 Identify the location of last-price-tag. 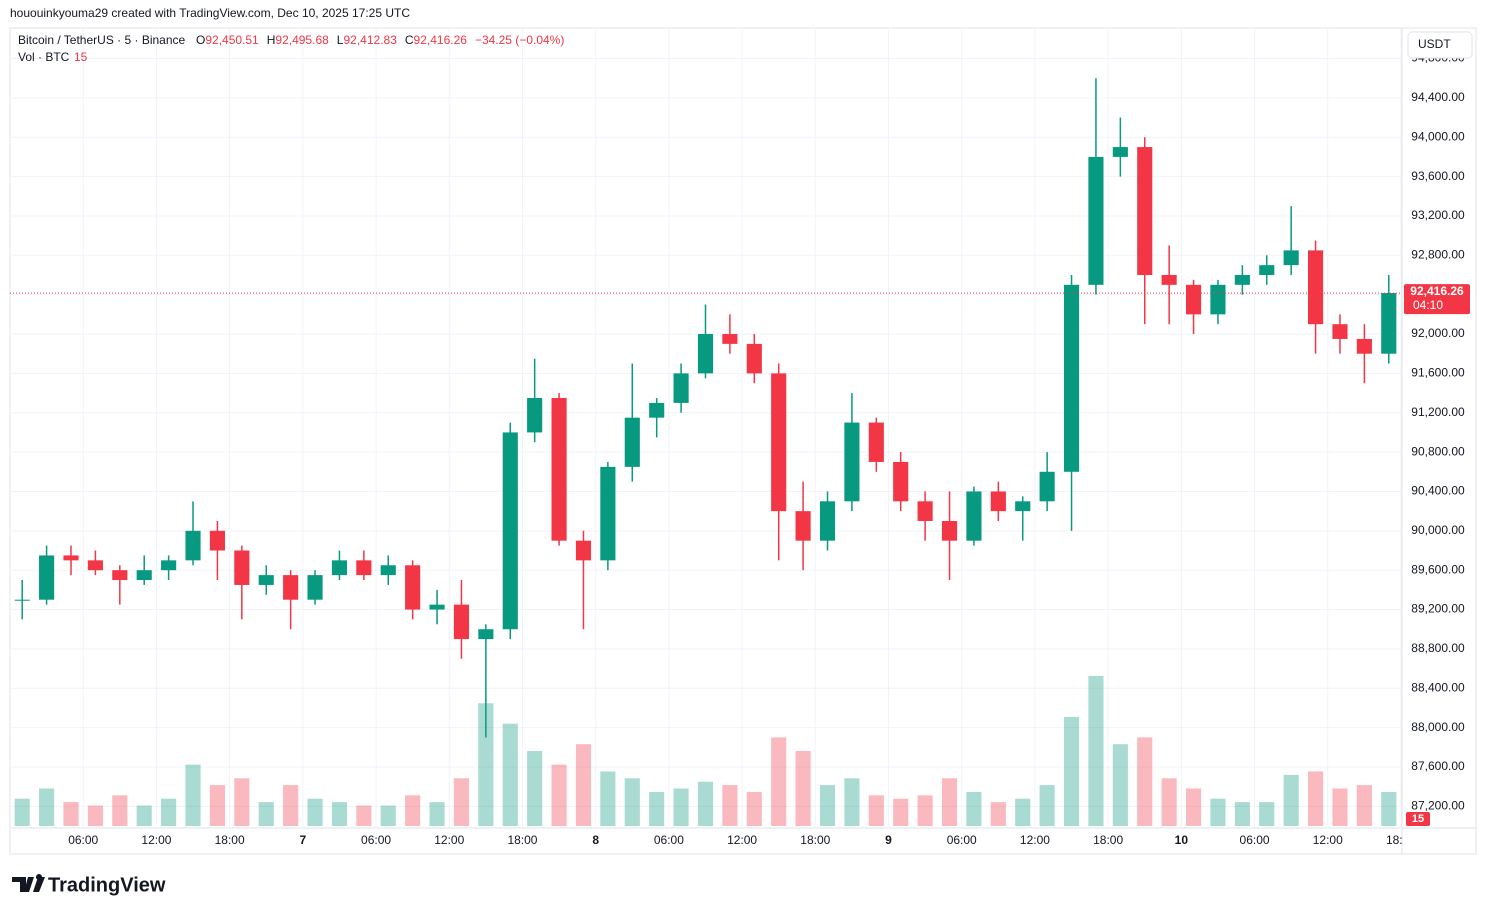
(1437, 299).